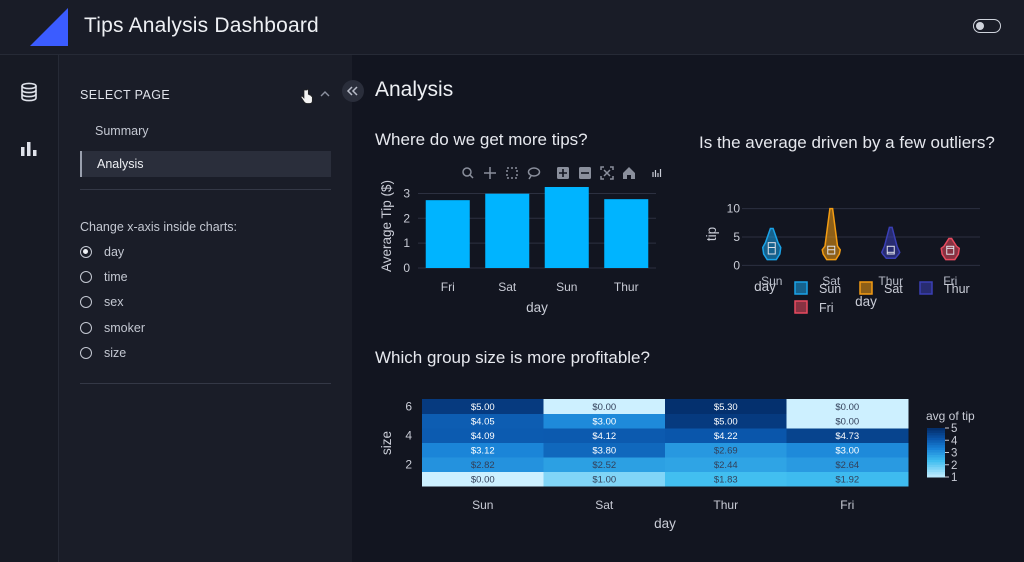 This screenshot has height=562, width=1024. What do you see at coordinates (987, 26) in the screenshot?
I see `theme-toggle` at bounding box center [987, 26].